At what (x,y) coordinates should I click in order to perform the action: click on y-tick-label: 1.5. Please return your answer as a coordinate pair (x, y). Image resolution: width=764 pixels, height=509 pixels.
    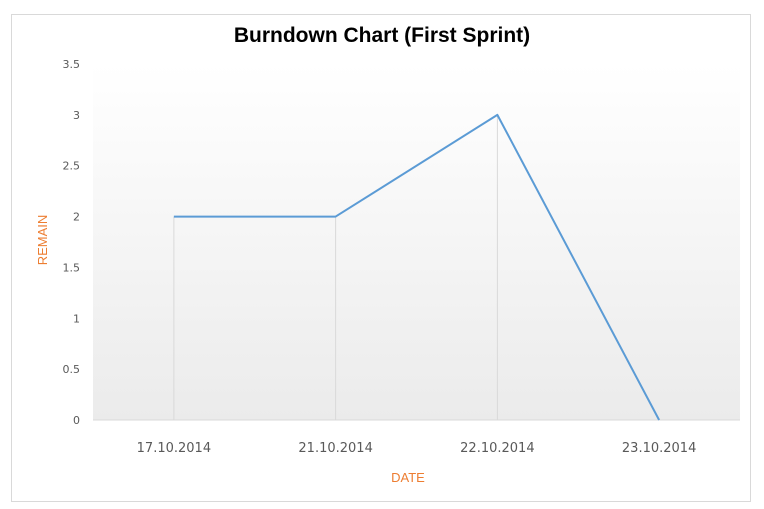
    Looking at the image, I should click on (72, 267).